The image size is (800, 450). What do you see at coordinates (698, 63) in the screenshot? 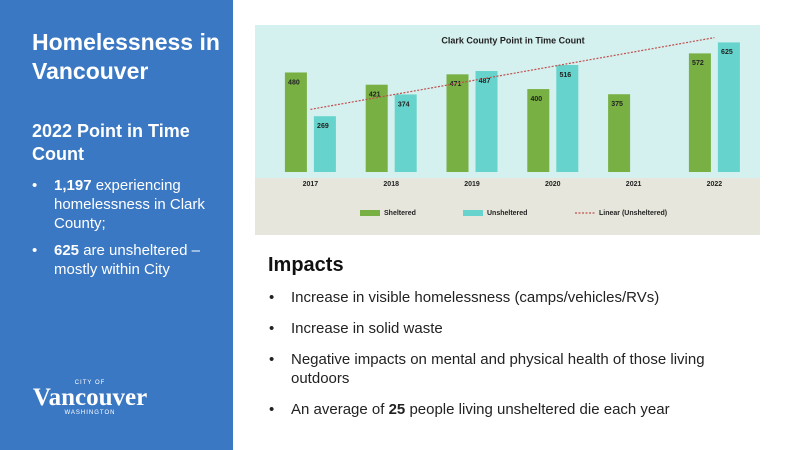
I see `value-label: 572` at bounding box center [698, 63].